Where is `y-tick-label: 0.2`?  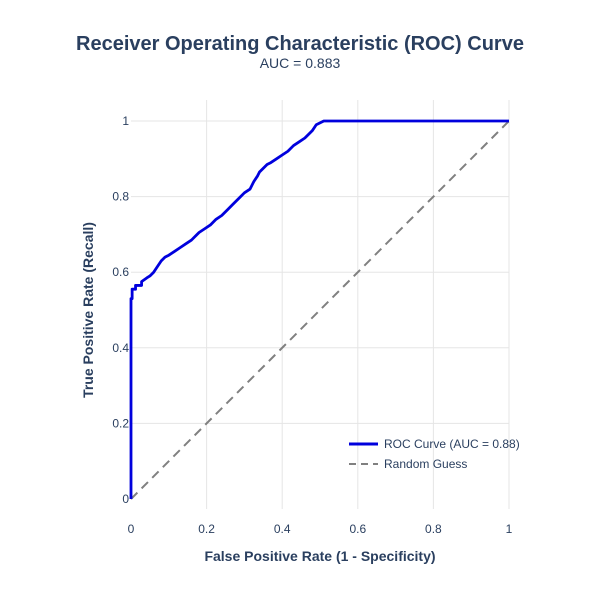
y-tick-label: 0.2 is located at coordinates (120, 423).